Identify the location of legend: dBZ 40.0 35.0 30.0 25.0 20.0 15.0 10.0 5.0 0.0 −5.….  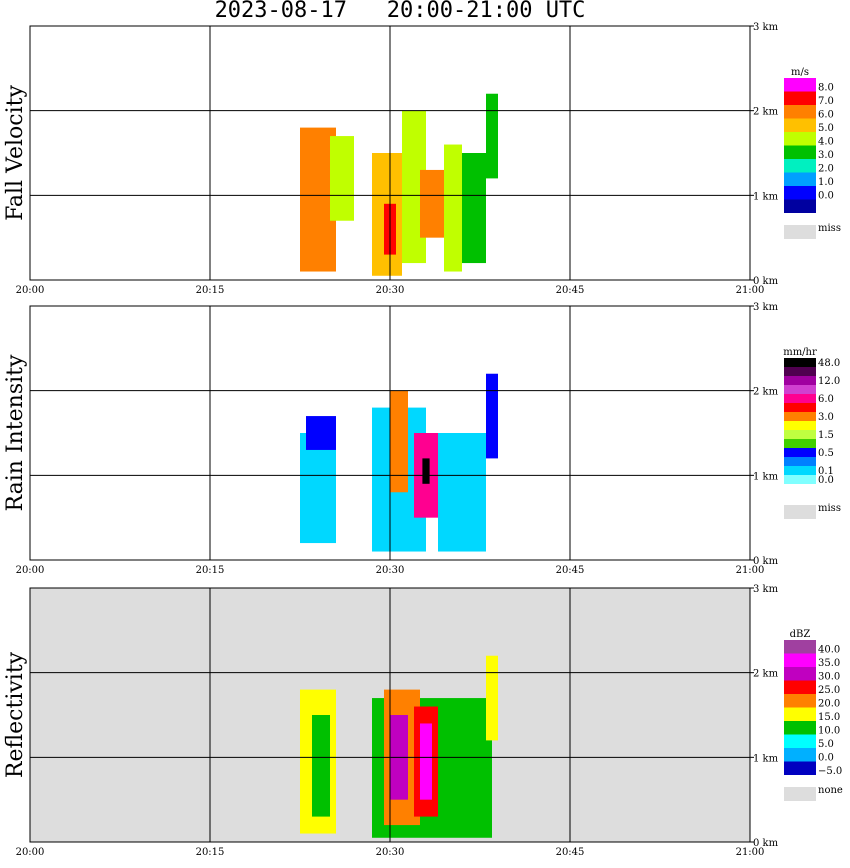
(813, 715).